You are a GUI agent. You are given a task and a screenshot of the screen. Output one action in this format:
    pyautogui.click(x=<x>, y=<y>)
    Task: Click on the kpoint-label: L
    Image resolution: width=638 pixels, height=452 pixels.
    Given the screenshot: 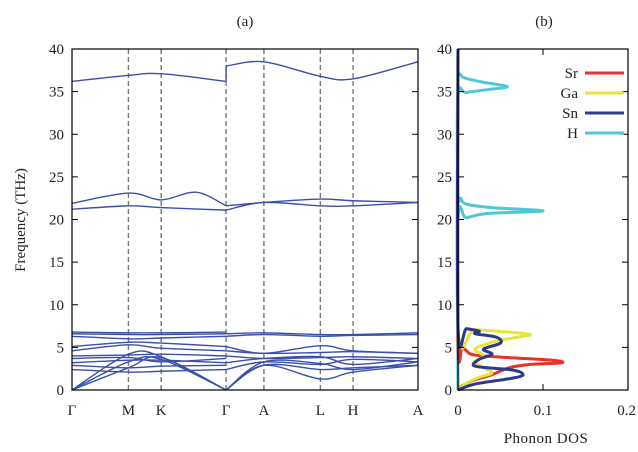 What is the action you would take?
    pyautogui.click(x=320, y=411)
    